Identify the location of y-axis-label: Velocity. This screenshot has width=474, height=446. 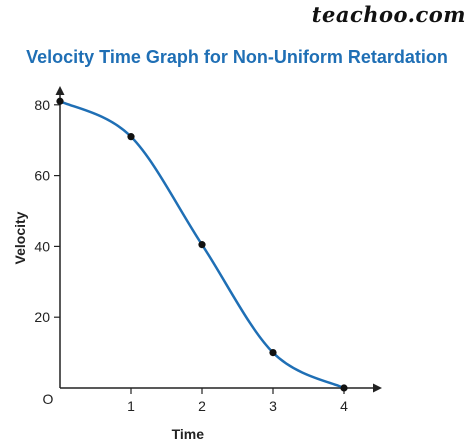
(20, 237).